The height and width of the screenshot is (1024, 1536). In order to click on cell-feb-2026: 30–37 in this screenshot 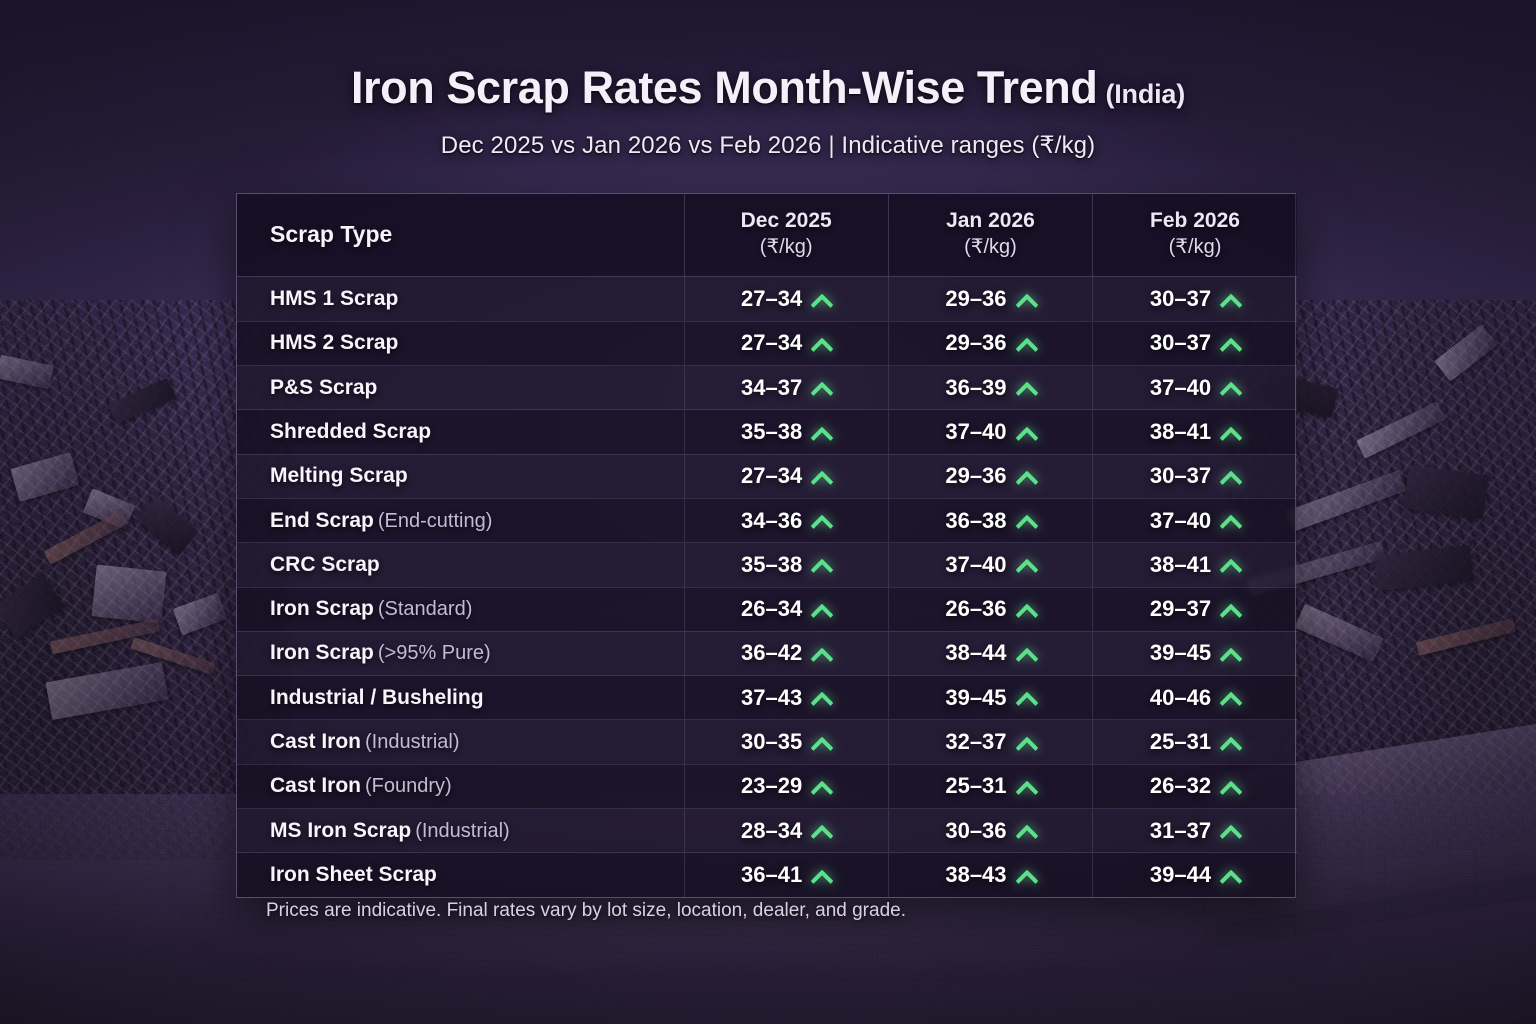, I will do `click(1194, 343)`.